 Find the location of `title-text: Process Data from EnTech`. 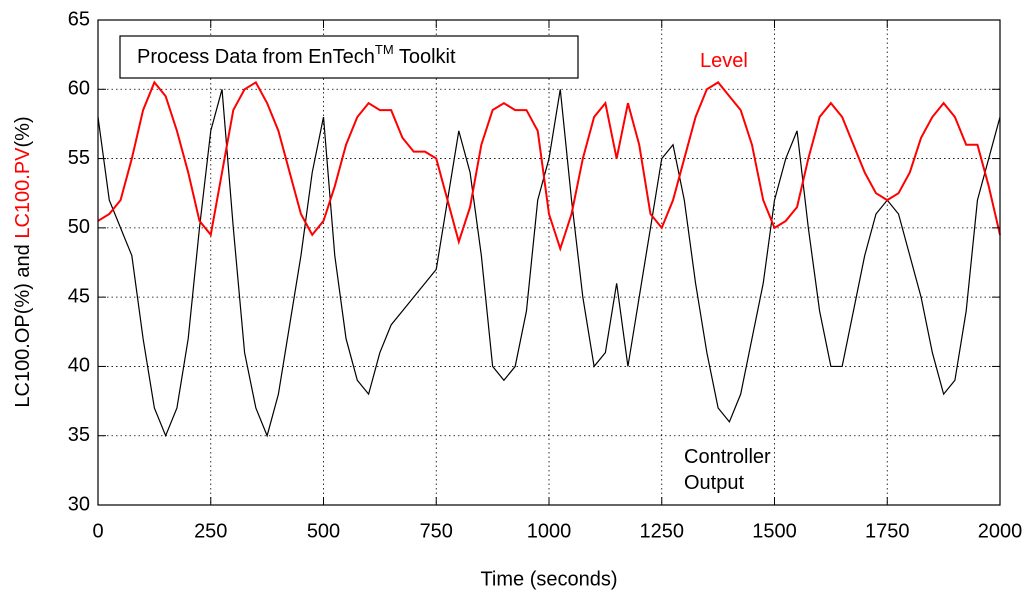

title-text: Process Data from EnTech is located at coordinates (256, 57).